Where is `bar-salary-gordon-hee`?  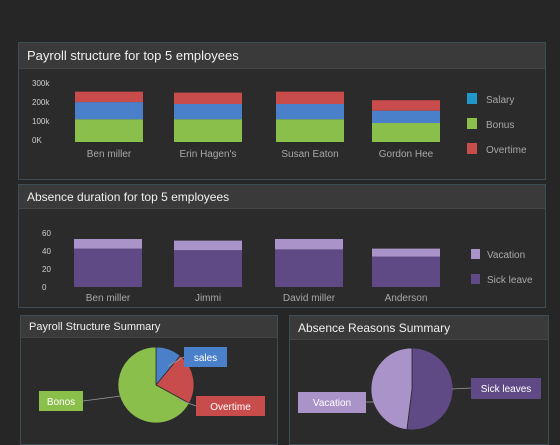
bar-salary-gordon-hee is located at coordinates (406, 116).